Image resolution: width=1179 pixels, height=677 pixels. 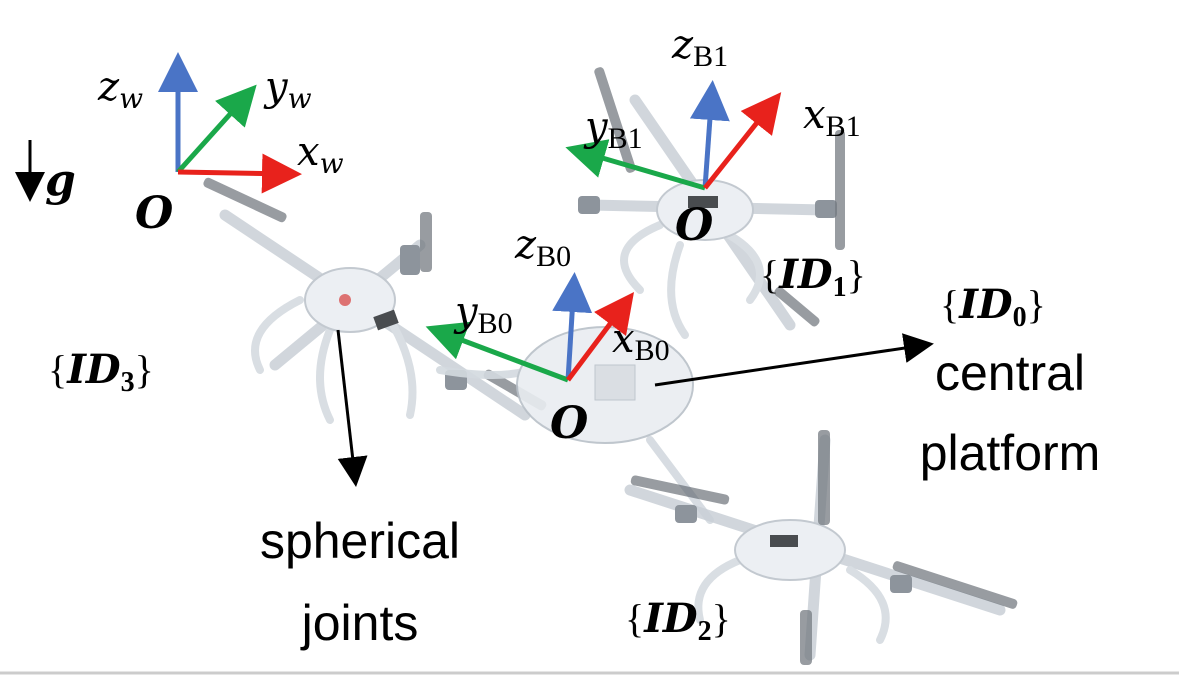 I want to click on b0-y-label: yB0, so click(x=483, y=314).